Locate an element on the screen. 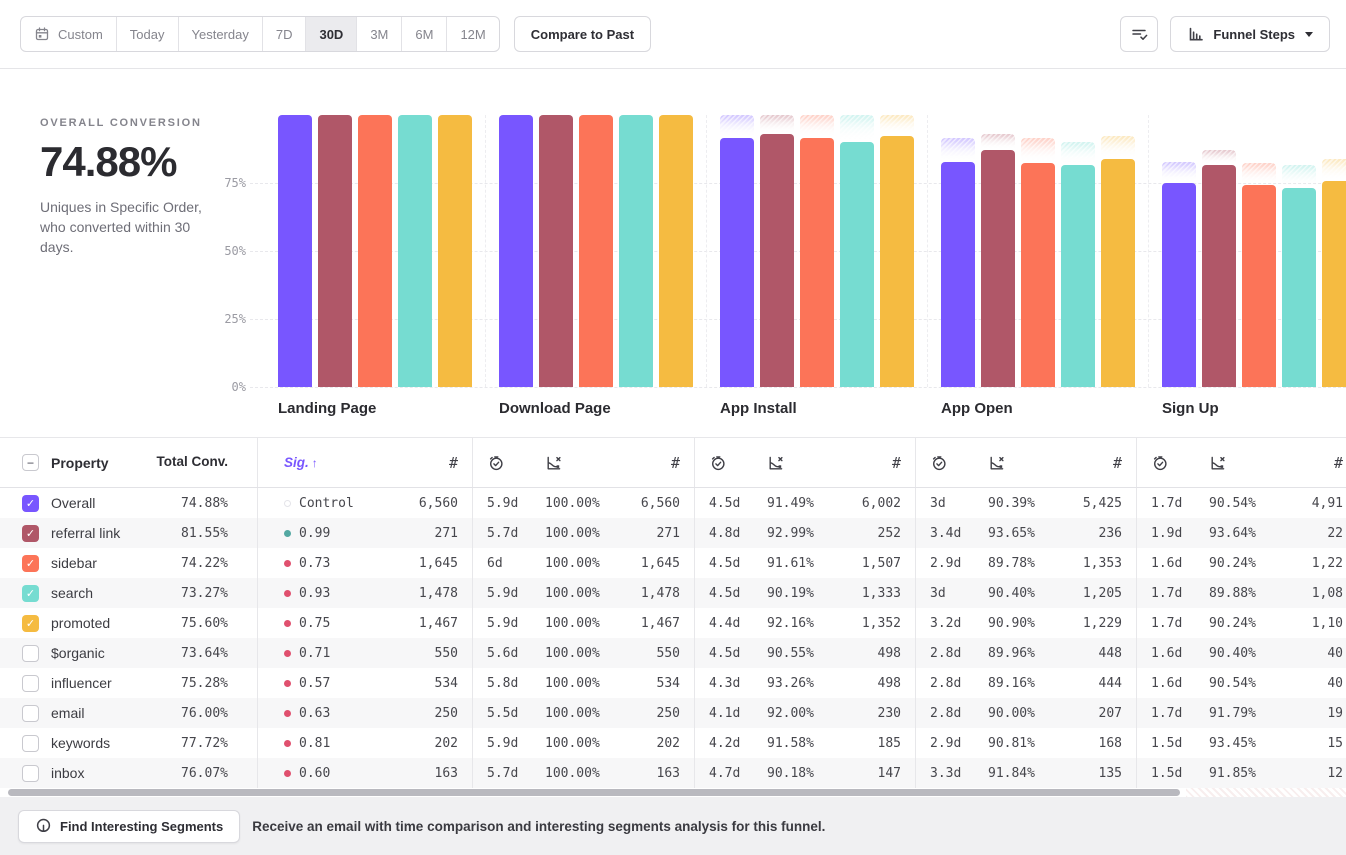  sig-dot is located at coordinates (287, 533).